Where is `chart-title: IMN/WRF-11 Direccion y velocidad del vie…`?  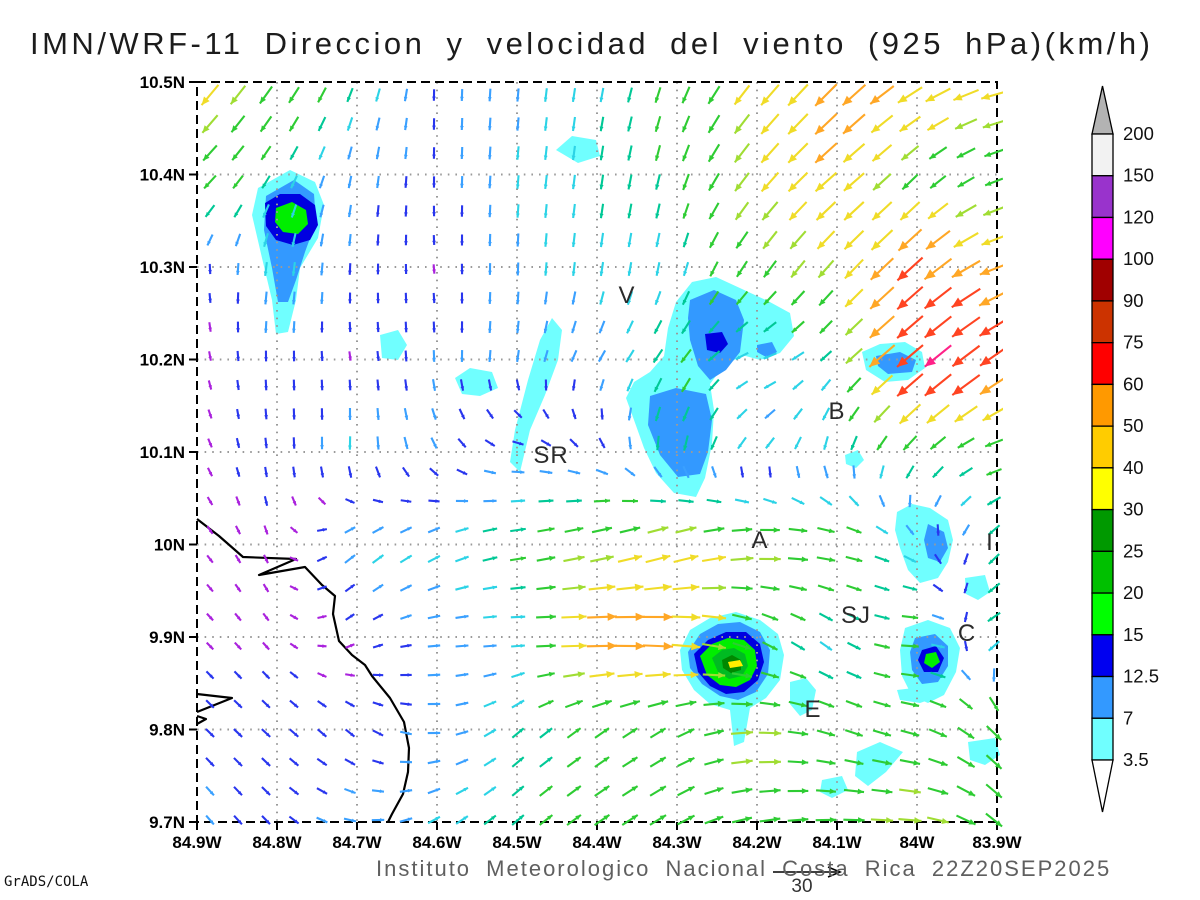
chart-title: IMN/WRF-11 Direccion y velocidad del vie… is located at coordinates (592, 43).